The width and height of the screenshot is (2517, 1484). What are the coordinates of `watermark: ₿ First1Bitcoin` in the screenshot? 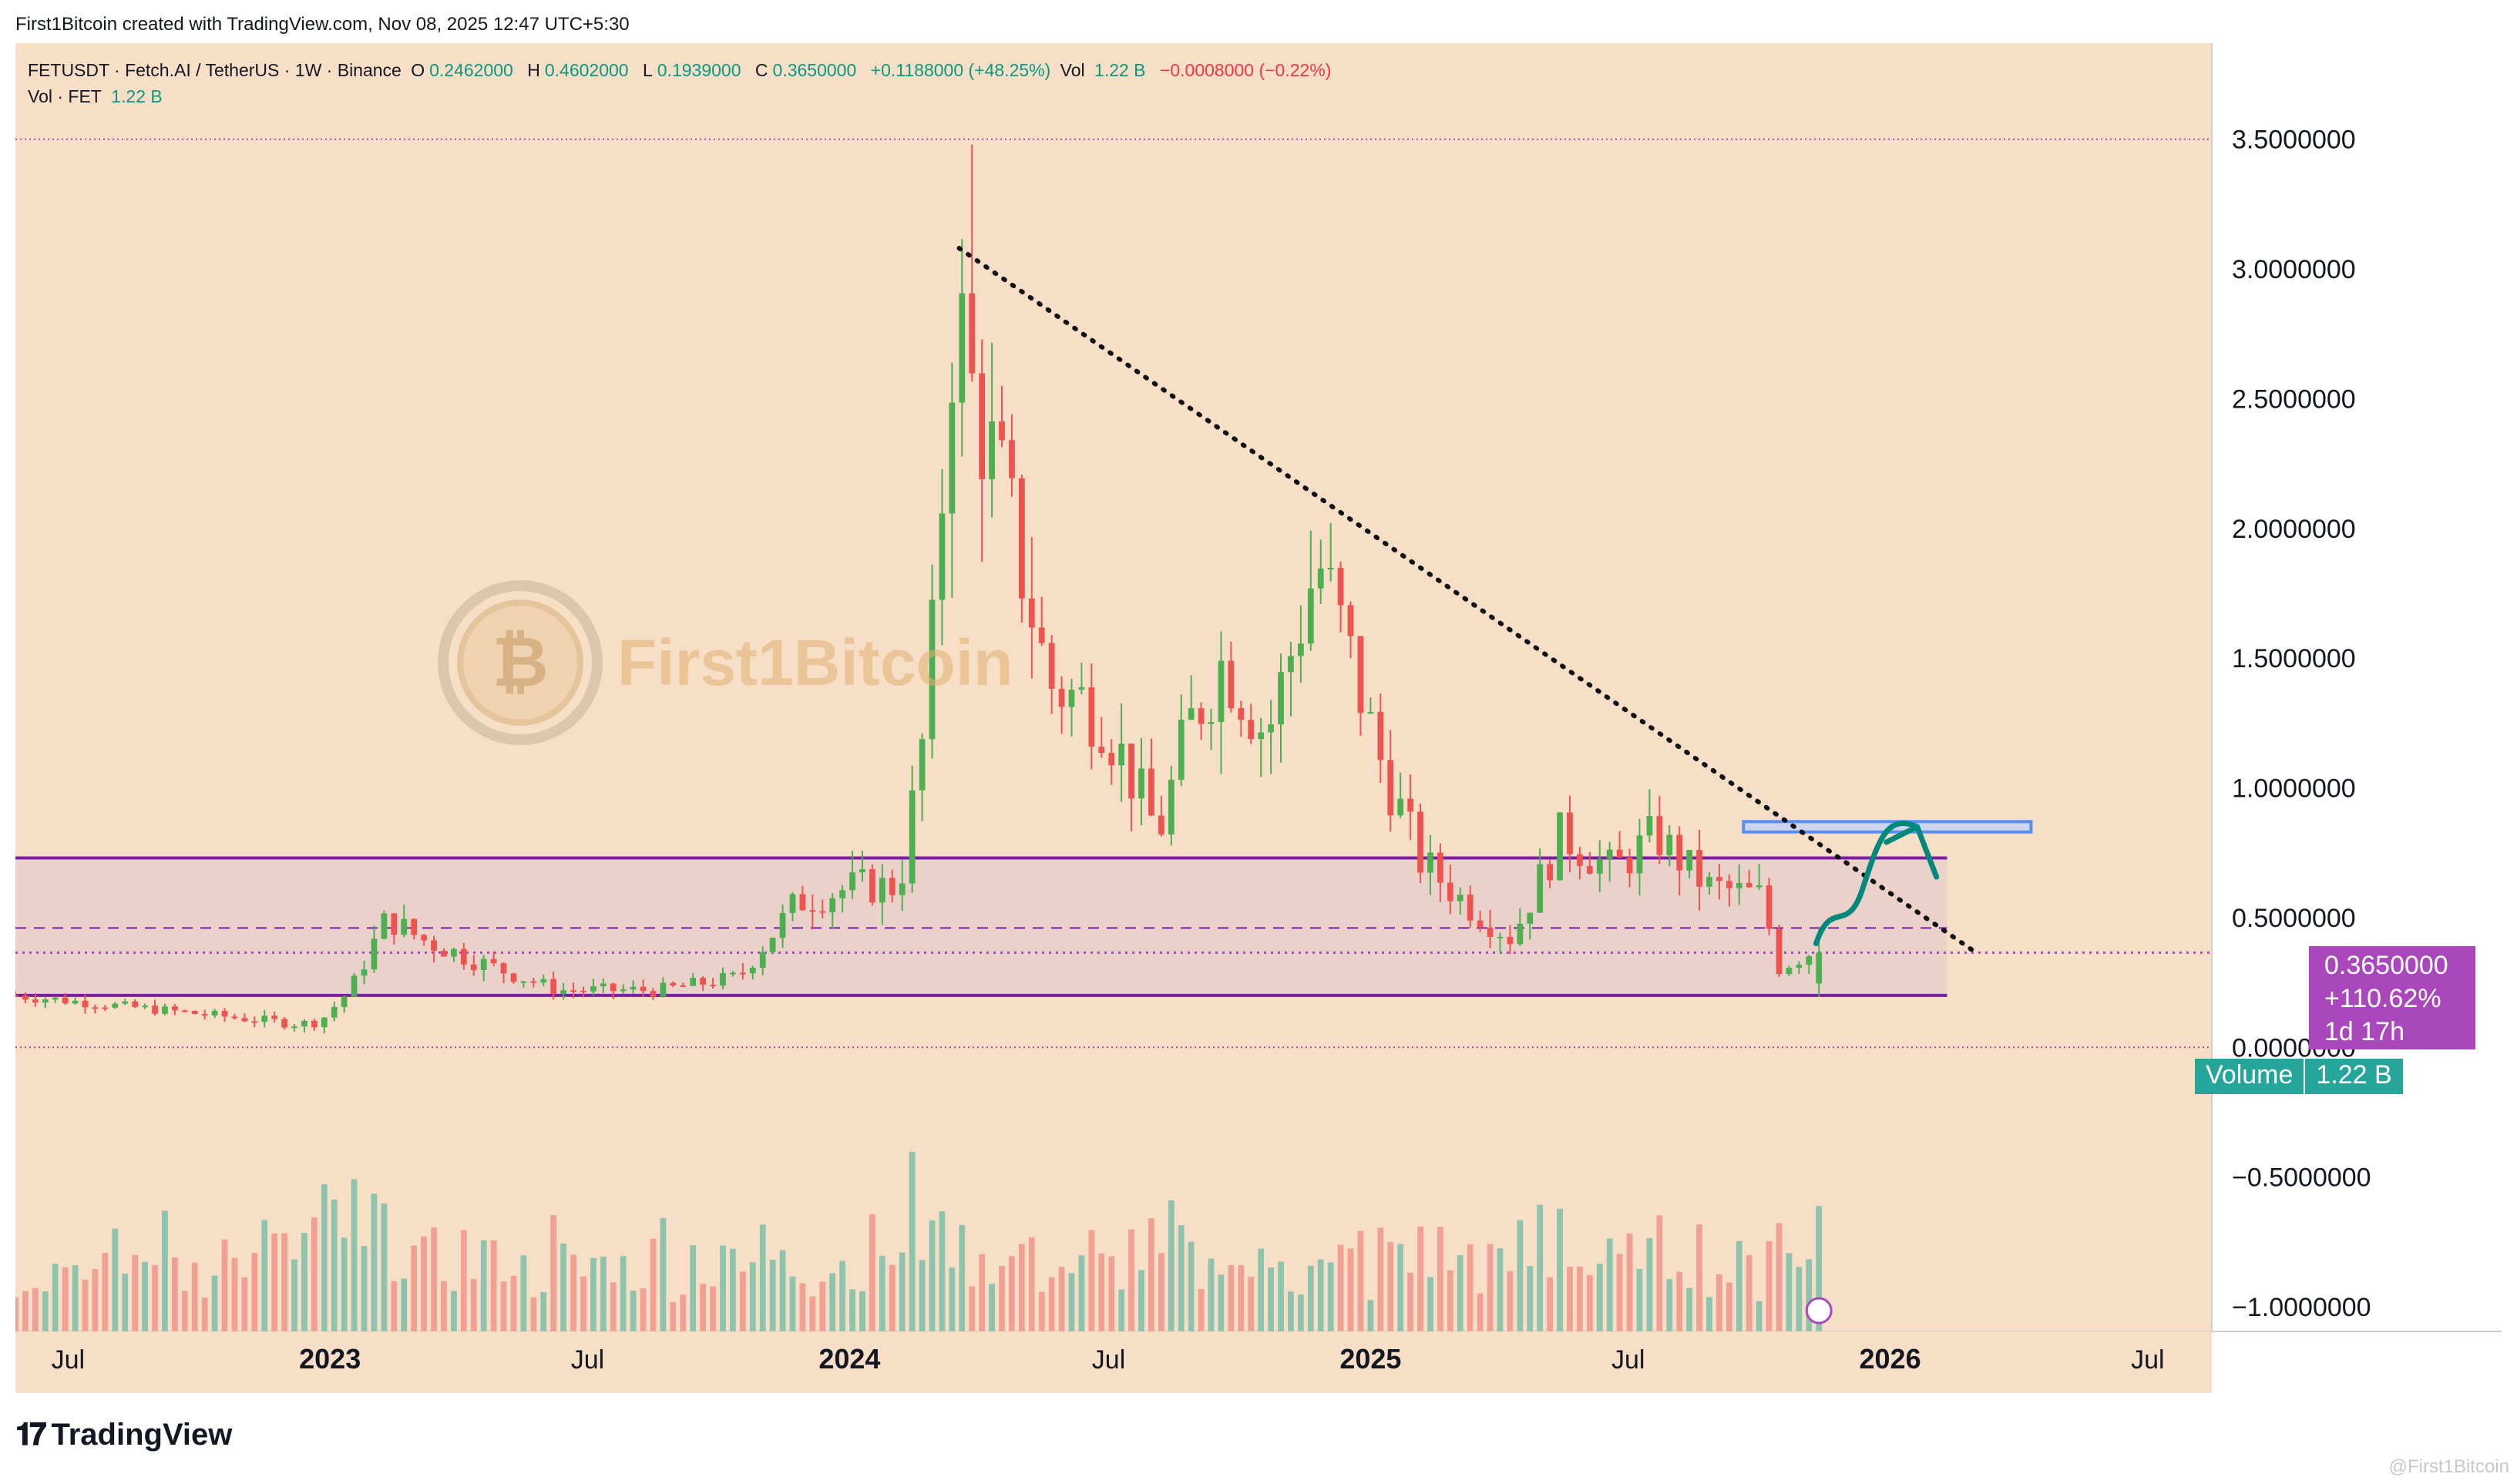 It's located at (724, 662).